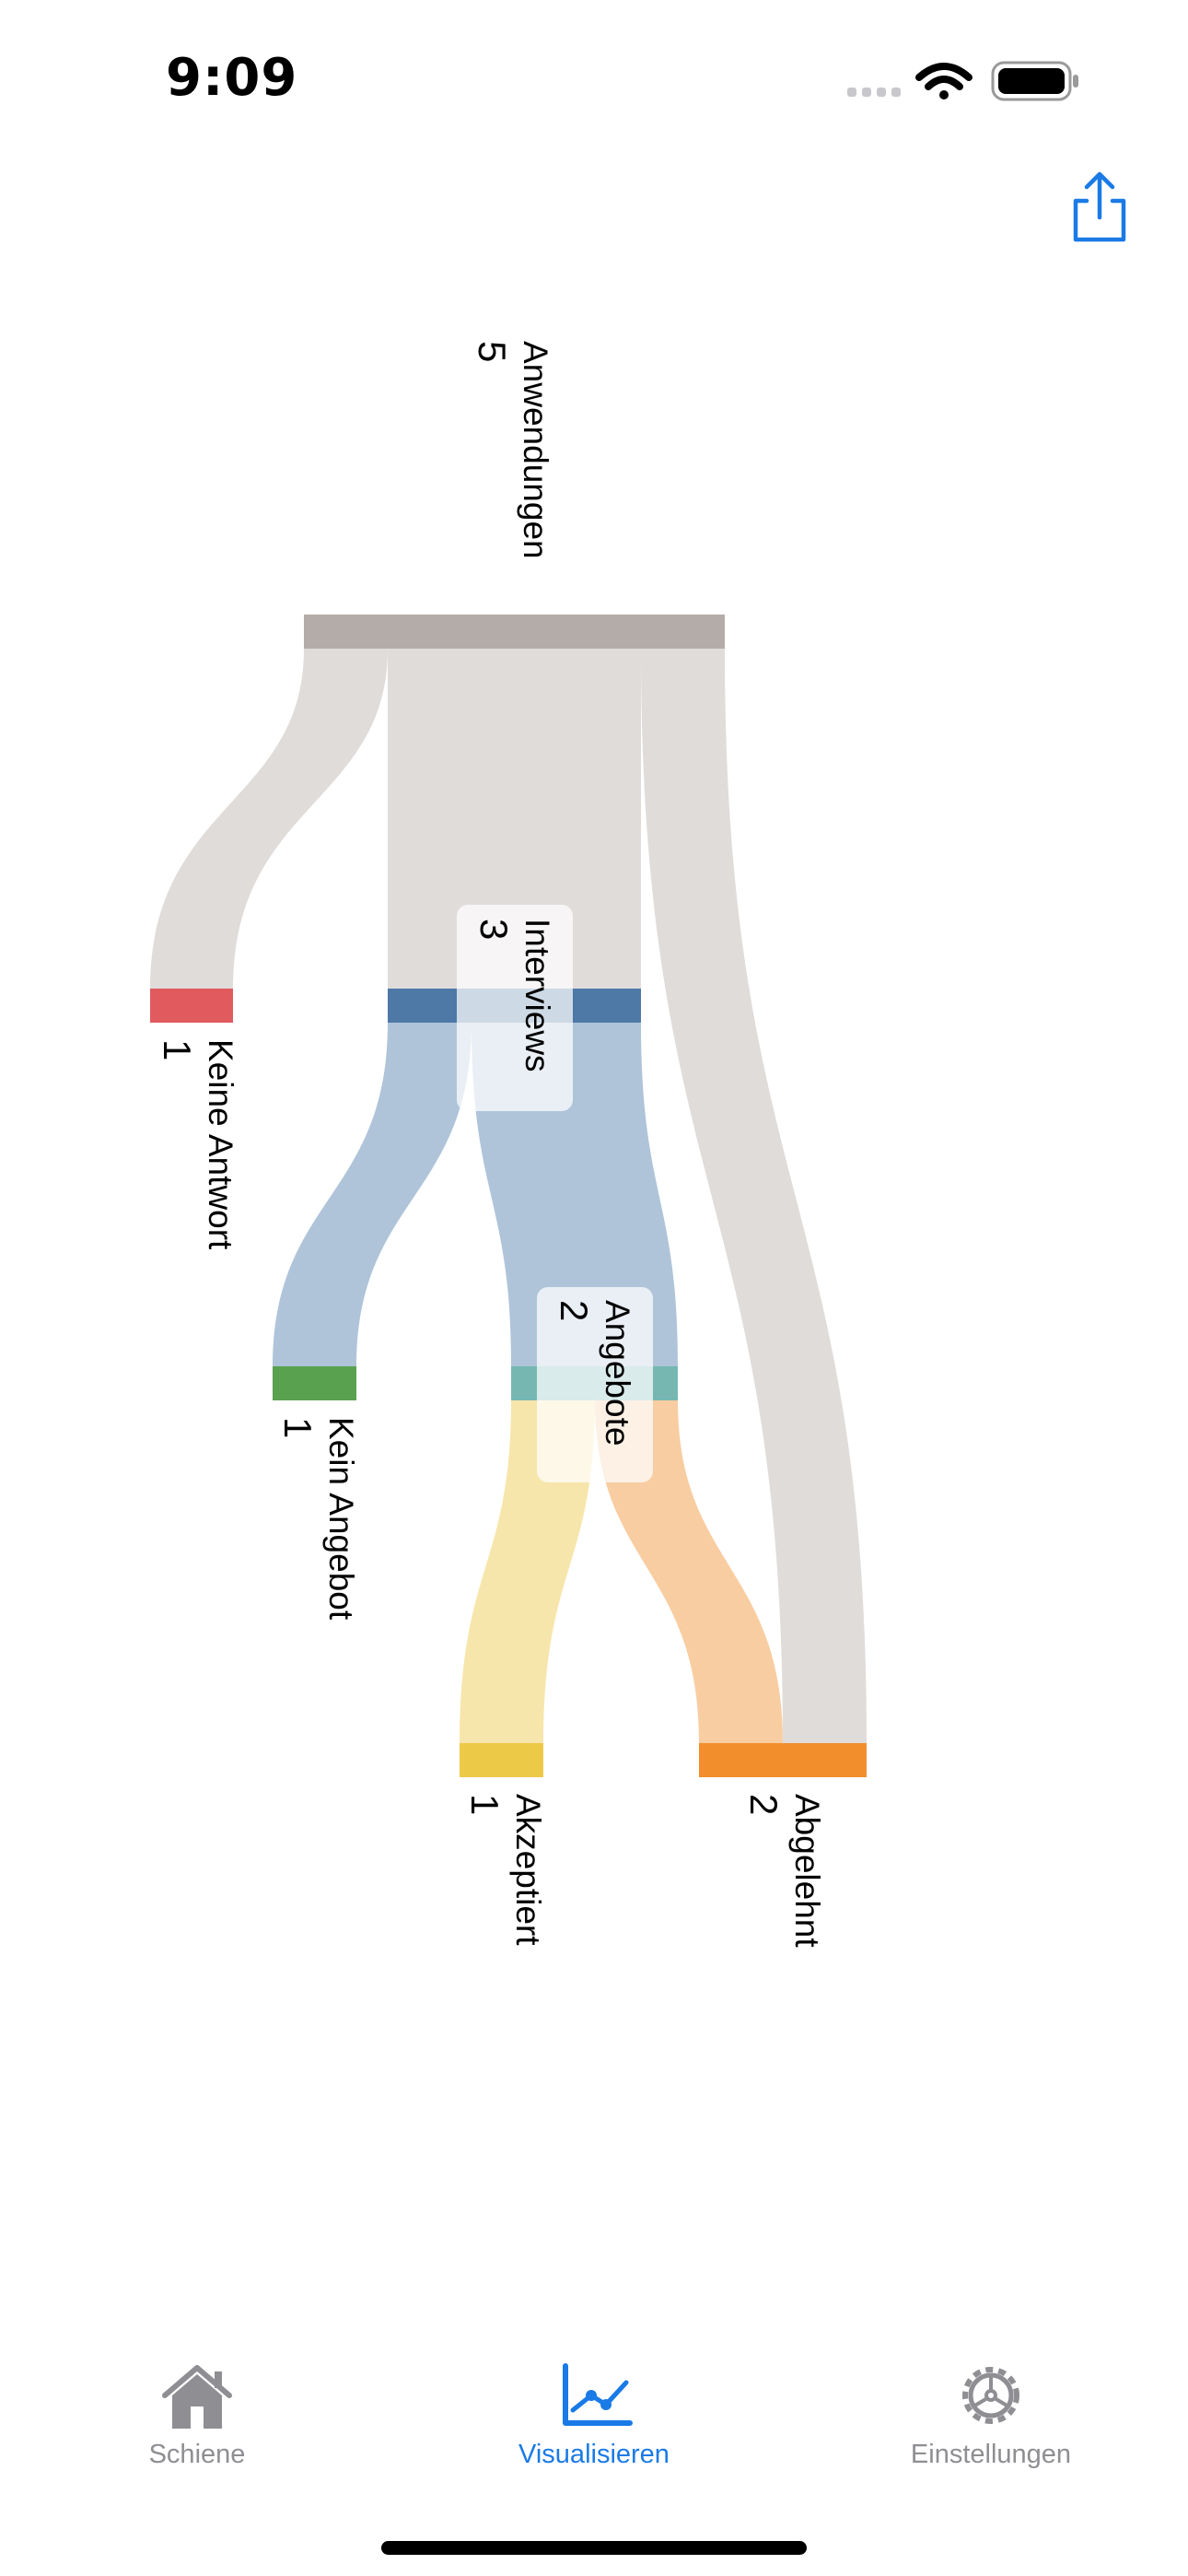  Describe the element at coordinates (1034, 81) in the screenshot. I see `battery-icon` at that location.